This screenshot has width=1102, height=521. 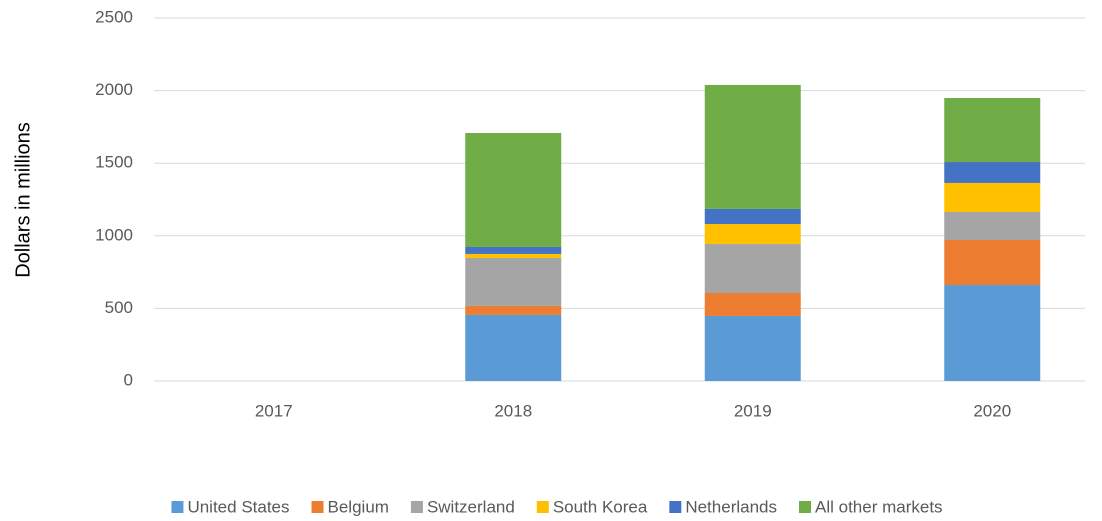 What do you see at coordinates (128, 379) in the screenshot?
I see `y-tick-label: 0` at bounding box center [128, 379].